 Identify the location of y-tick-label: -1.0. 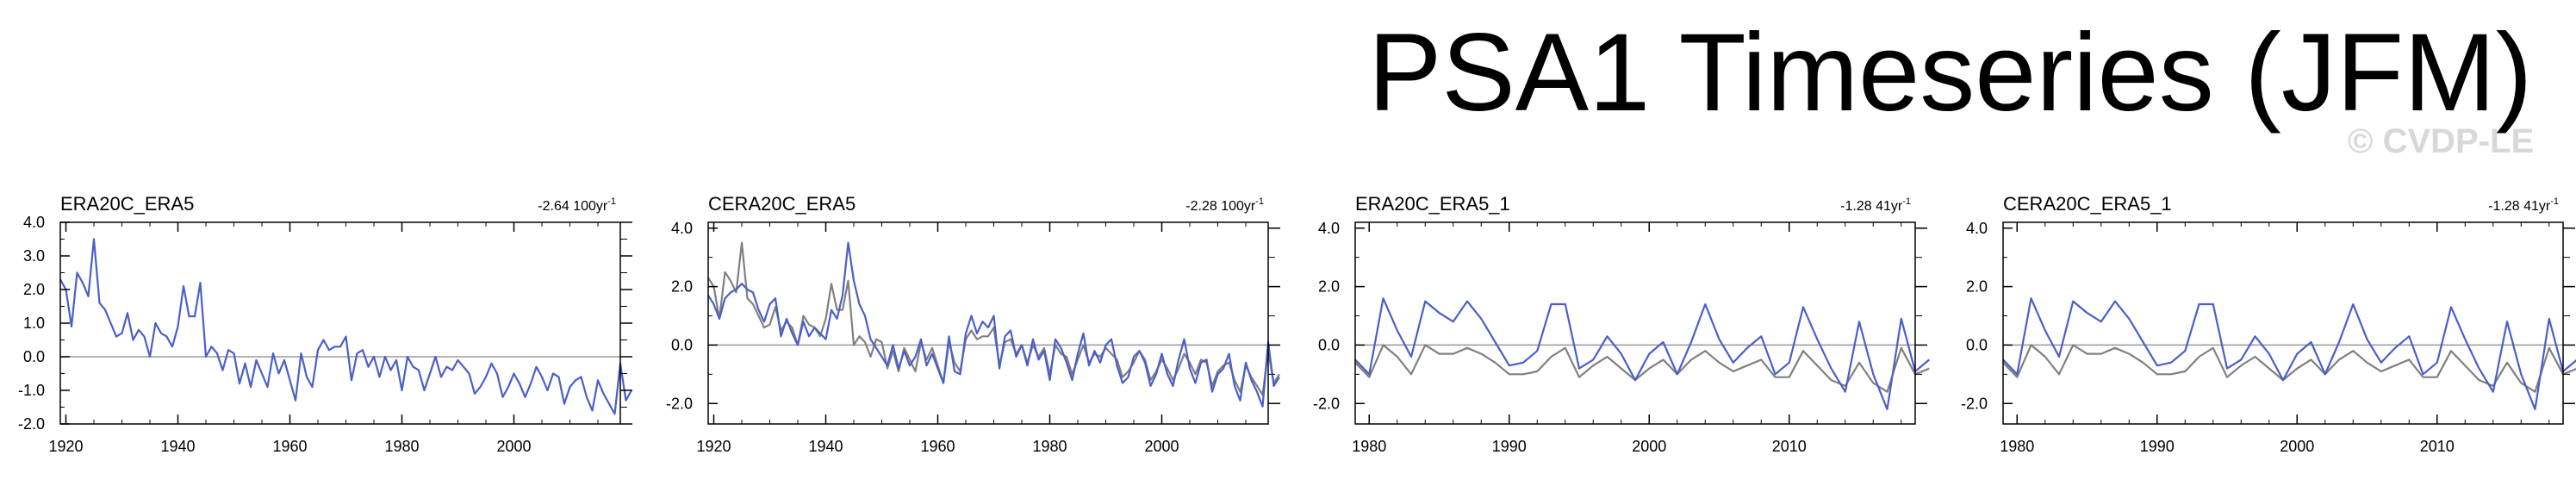
(31, 390).